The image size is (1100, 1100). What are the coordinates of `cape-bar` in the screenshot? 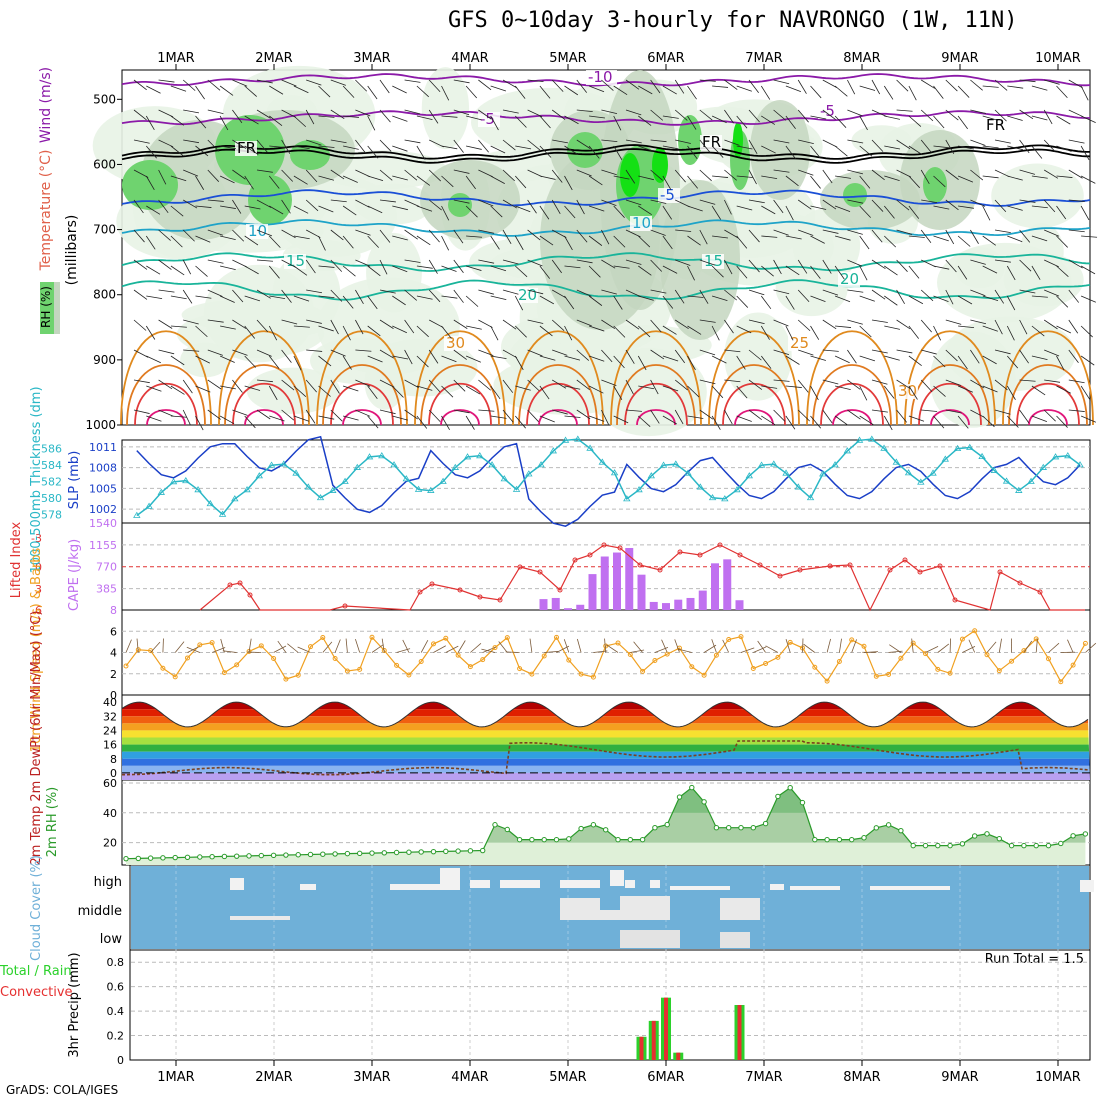 It's located at (690, 603).